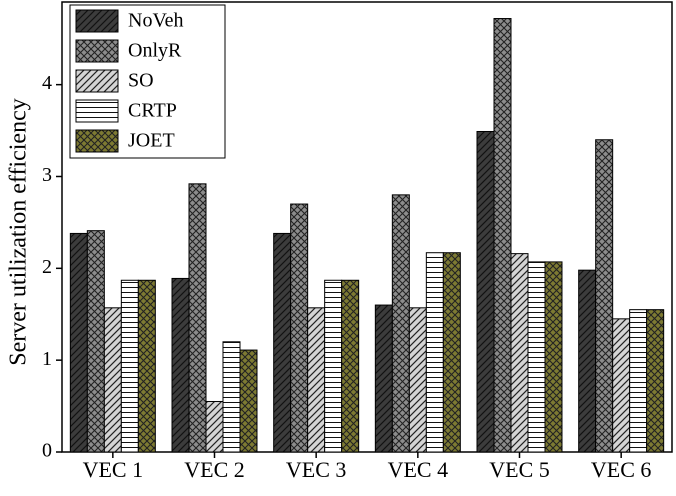  Describe the element at coordinates (621, 469) in the screenshot. I see `x-tick-label: VEC 6` at that location.